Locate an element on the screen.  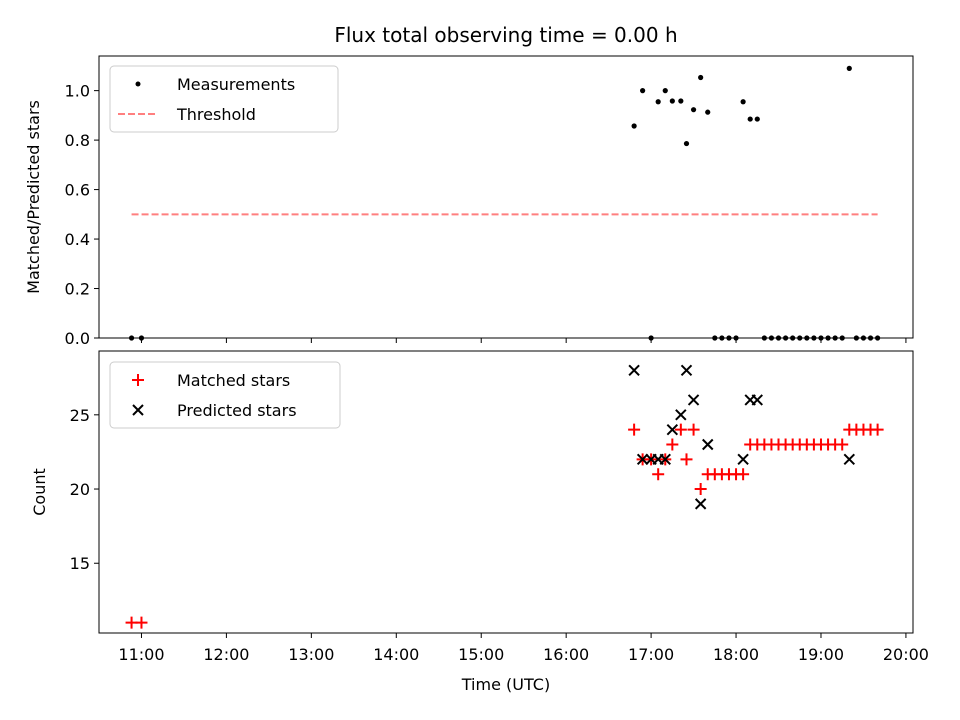
x-axis-label: Time (UTC) is located at coordinates (505, 684).